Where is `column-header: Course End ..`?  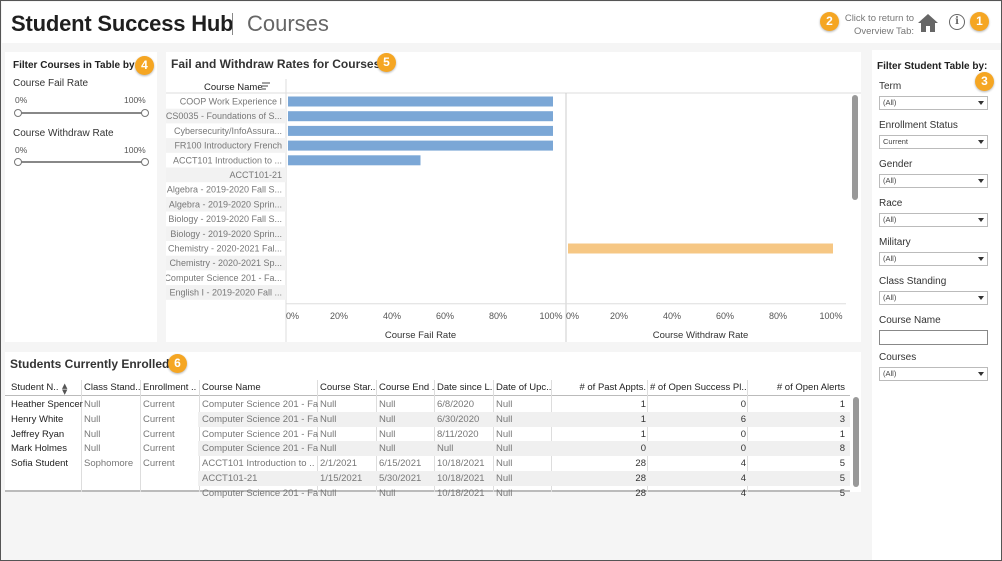 column-header: Course End .. is located at coordinates (407, 387).